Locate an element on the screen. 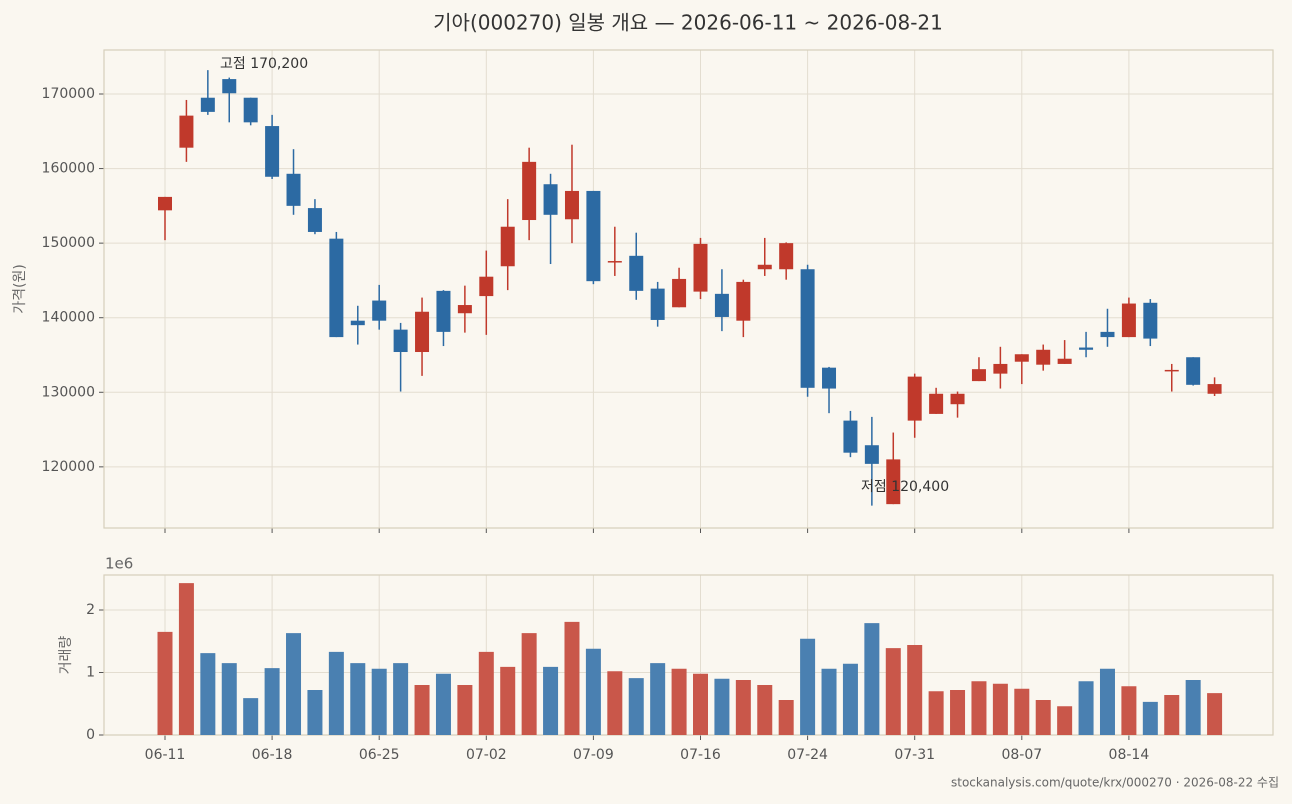 Image resolution: width=1292 pixels, height=804 pixels. x-tick-label: 07-16 is located at coordinates (700, 755).